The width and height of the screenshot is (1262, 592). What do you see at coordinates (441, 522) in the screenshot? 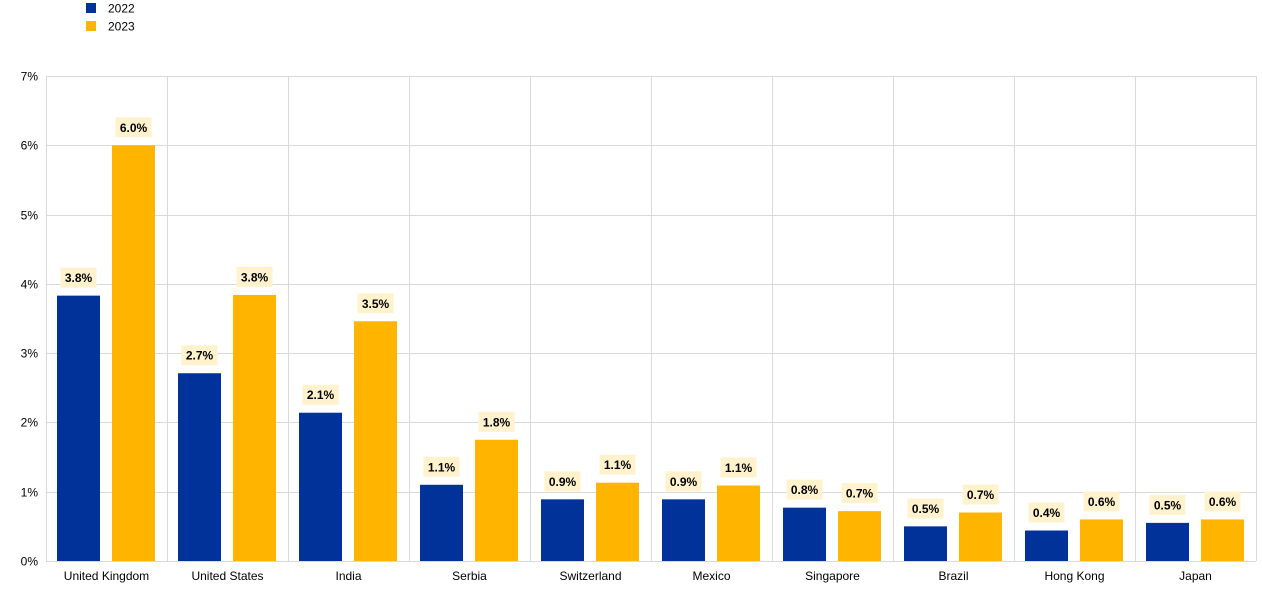
I see `bar-2022-serbia` at bounding box center [441, 522].